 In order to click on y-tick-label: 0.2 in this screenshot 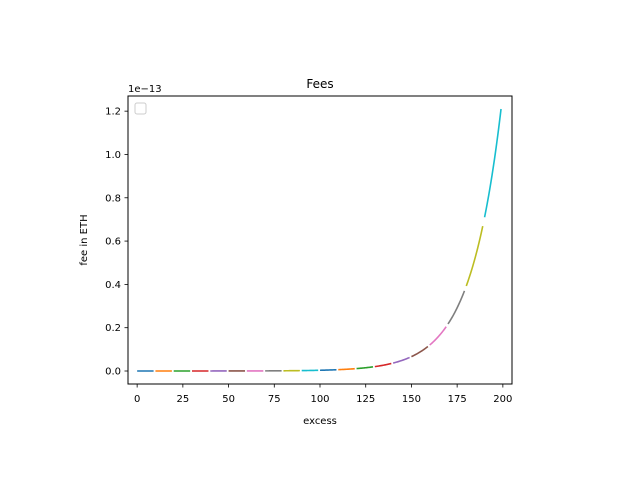, I will do `click(113, 328)`.